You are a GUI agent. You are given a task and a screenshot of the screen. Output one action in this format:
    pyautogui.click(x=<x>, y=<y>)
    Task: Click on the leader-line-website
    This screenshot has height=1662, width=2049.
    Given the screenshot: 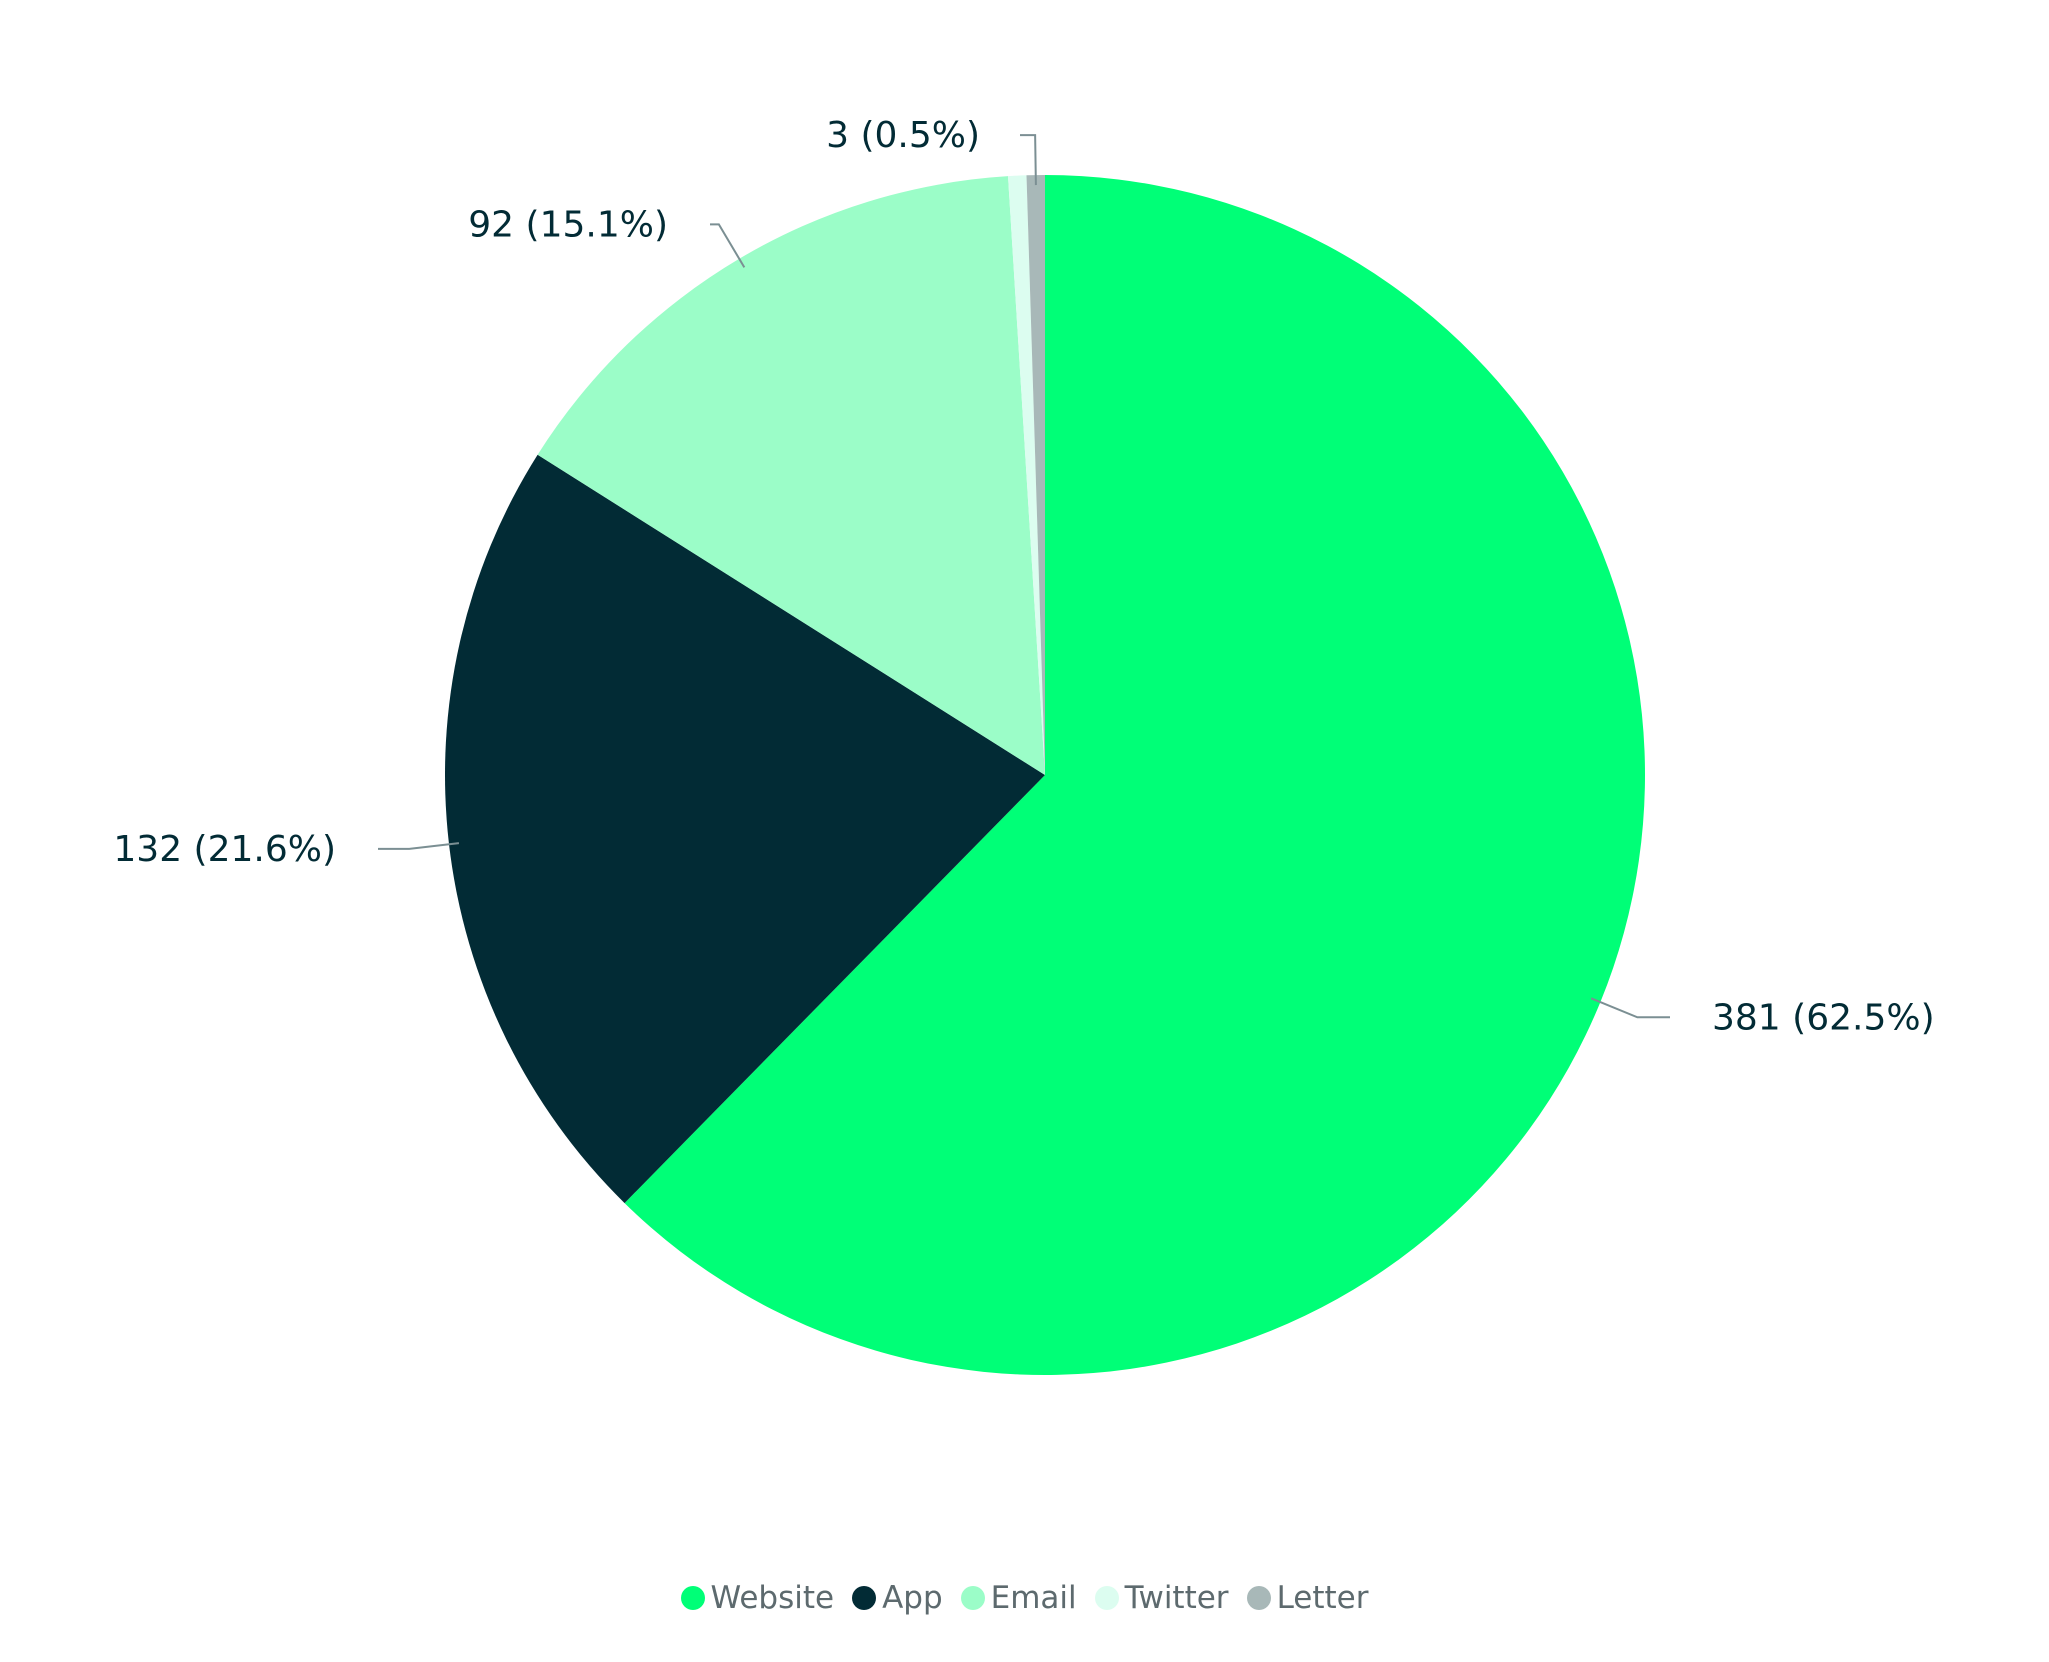 What is the action you would take?
    pyautogui.click(x=1630, y=1008)
    